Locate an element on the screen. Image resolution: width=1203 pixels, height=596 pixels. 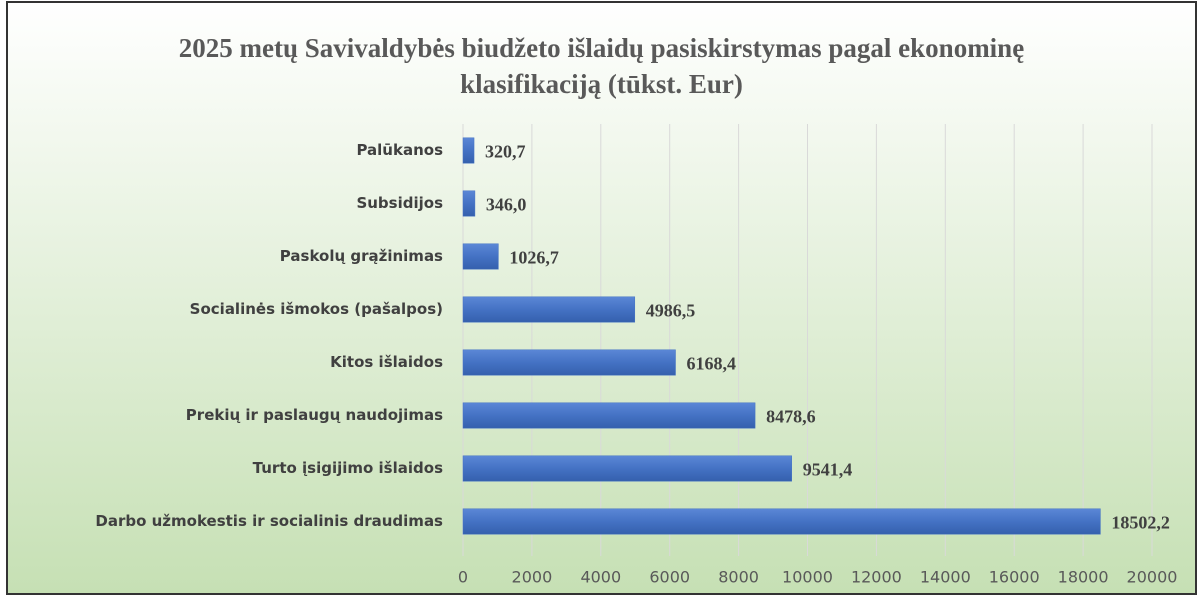
data-label: 9541,4 is located at coordinates (828, 470).